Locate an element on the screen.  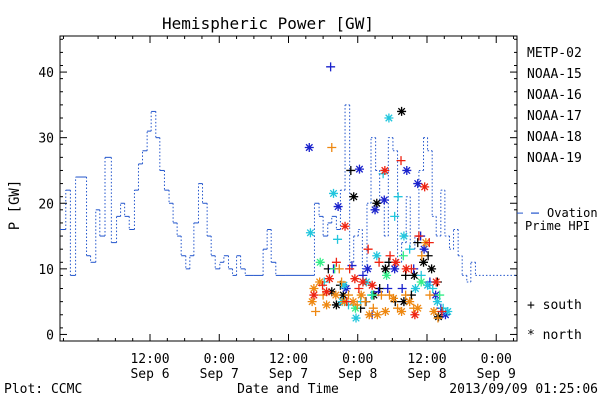
ovation-legend-label: Prime HPI is located at coordinates (557, 226).